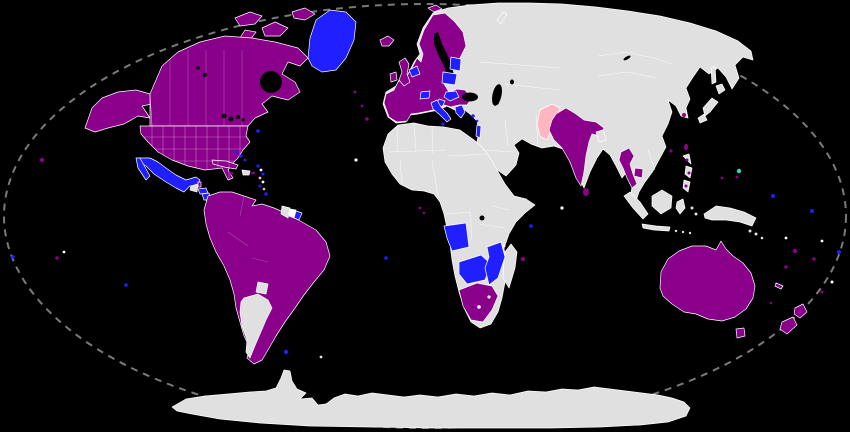 This screenshot has width=850, height=432. What do you see at coordinates (814, 259) in the screenshot?
I see `region-tonga` at bounding box center [814, 259].